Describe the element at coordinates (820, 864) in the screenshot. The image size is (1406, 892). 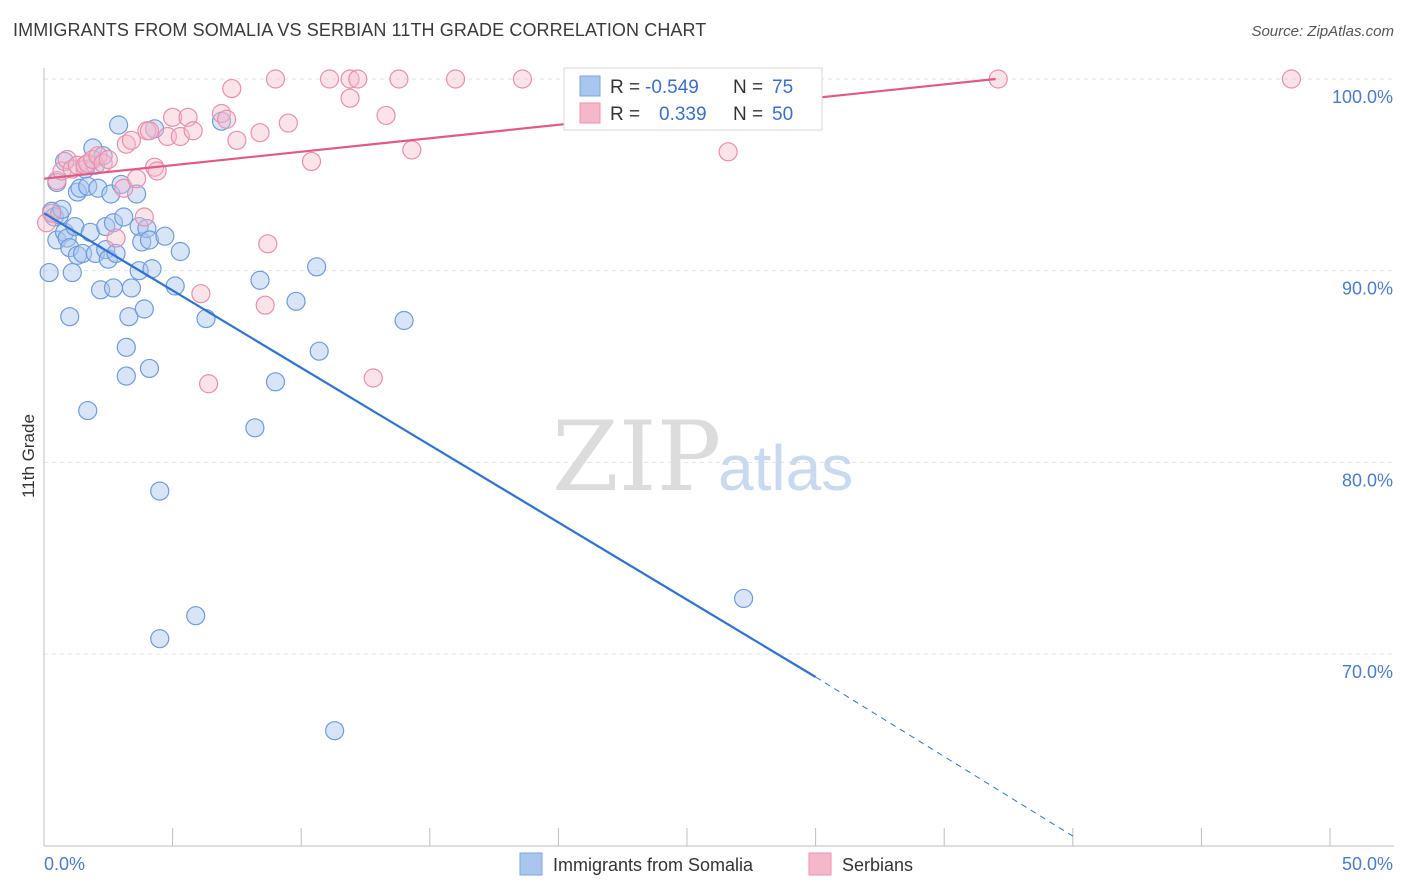
I see `legend-swatch-serbians` at that location.